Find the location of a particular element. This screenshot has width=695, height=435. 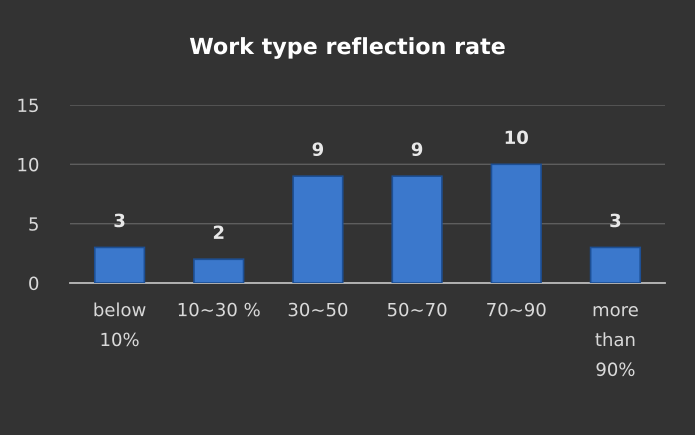

x-tick-label: below 10% is located at coordinates (120, 324).